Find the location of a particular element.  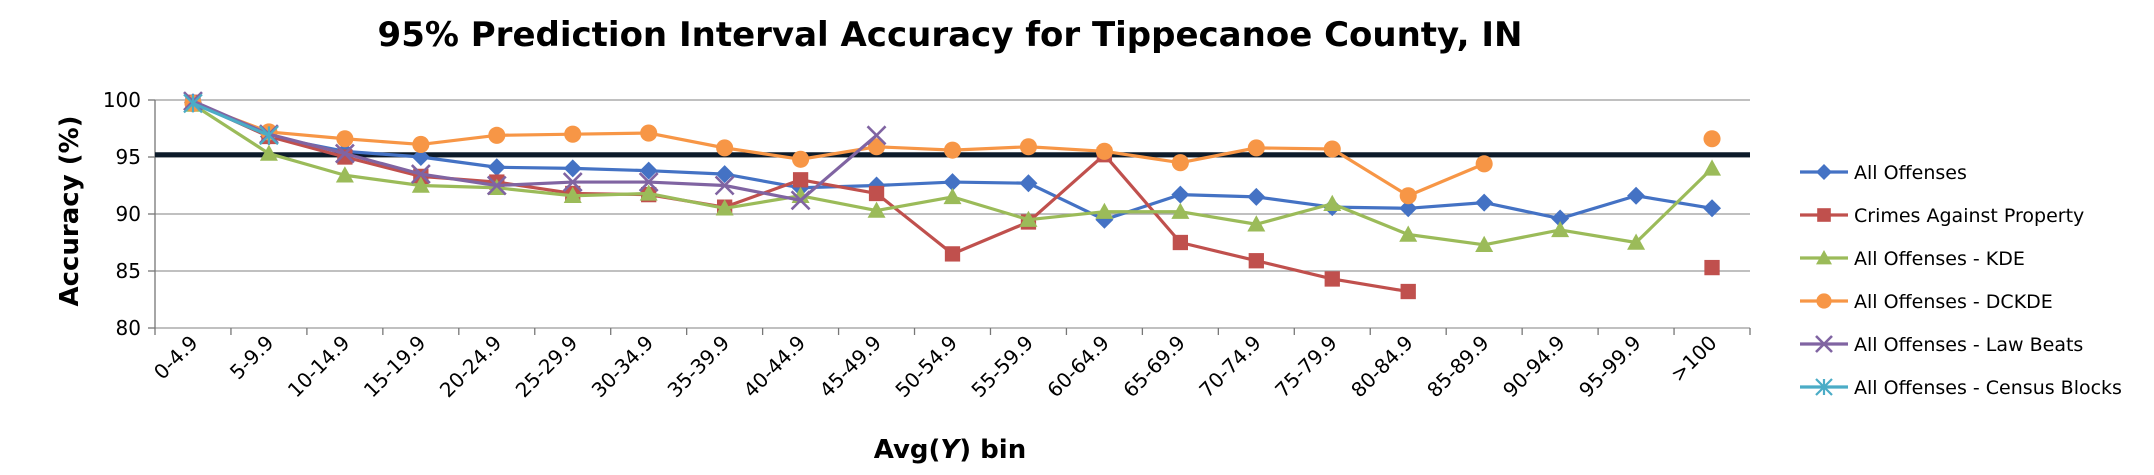

x-tick-label: 50-54.9 is located at coordinates (926, 367).